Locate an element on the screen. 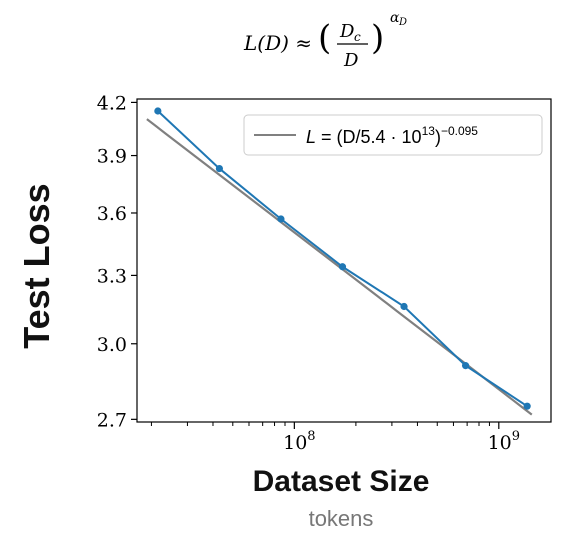 This screenshot has height=555, width=578. x-tick-label: 10⁸ is located at coordinates (299, 441).